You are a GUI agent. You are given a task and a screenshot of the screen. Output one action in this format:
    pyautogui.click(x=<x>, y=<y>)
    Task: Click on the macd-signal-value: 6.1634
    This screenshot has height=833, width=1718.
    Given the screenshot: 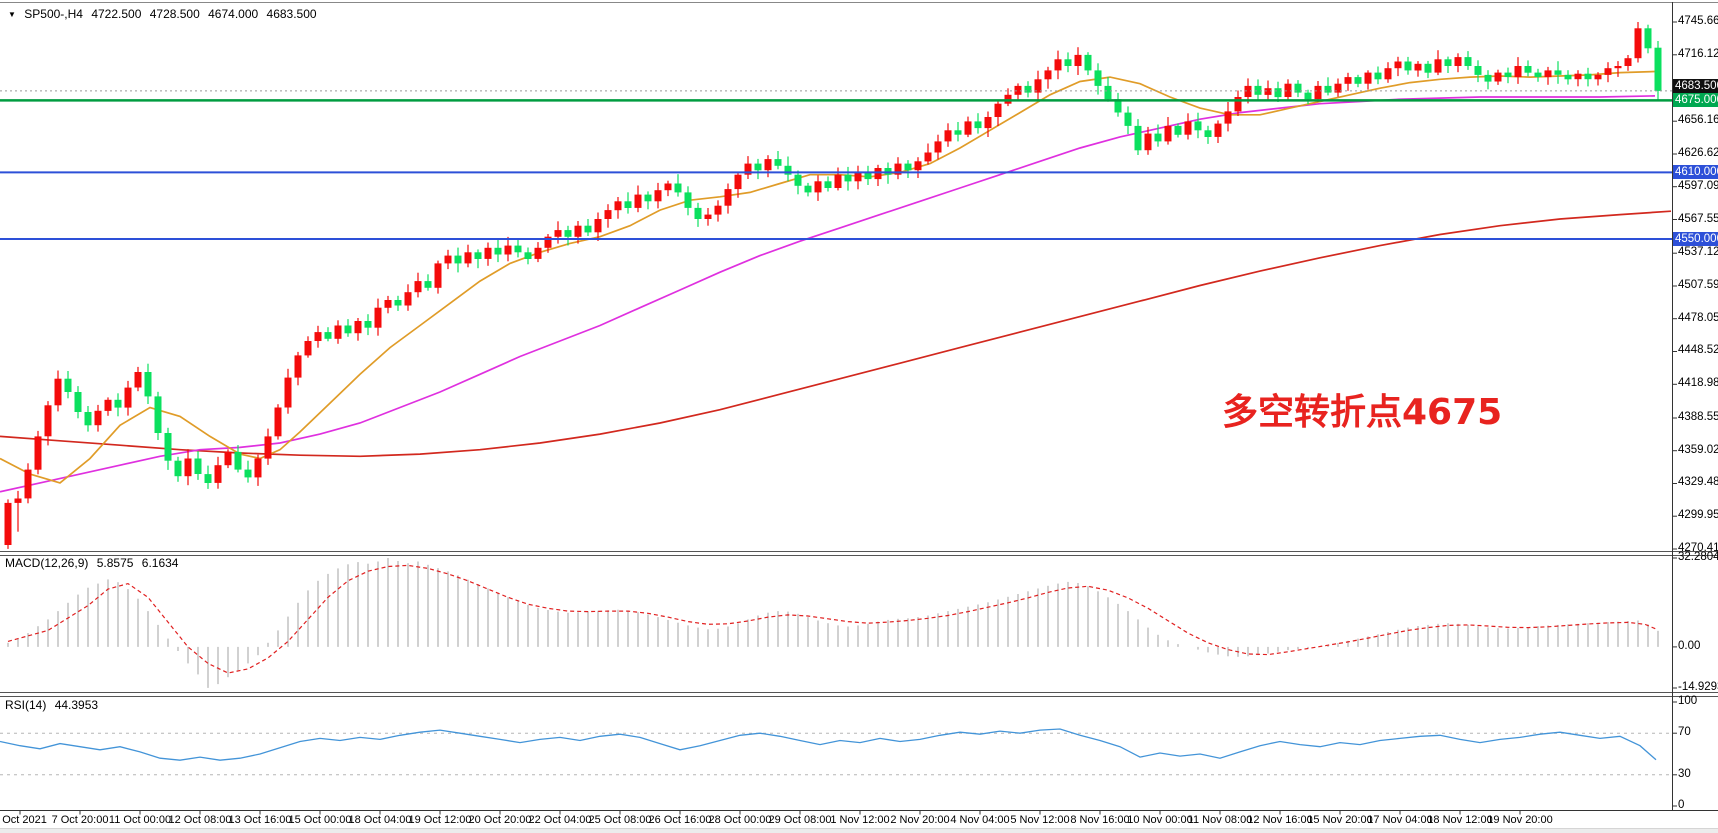 What is the action you would take?
    pyautogui.click(x=160, y=563)
    